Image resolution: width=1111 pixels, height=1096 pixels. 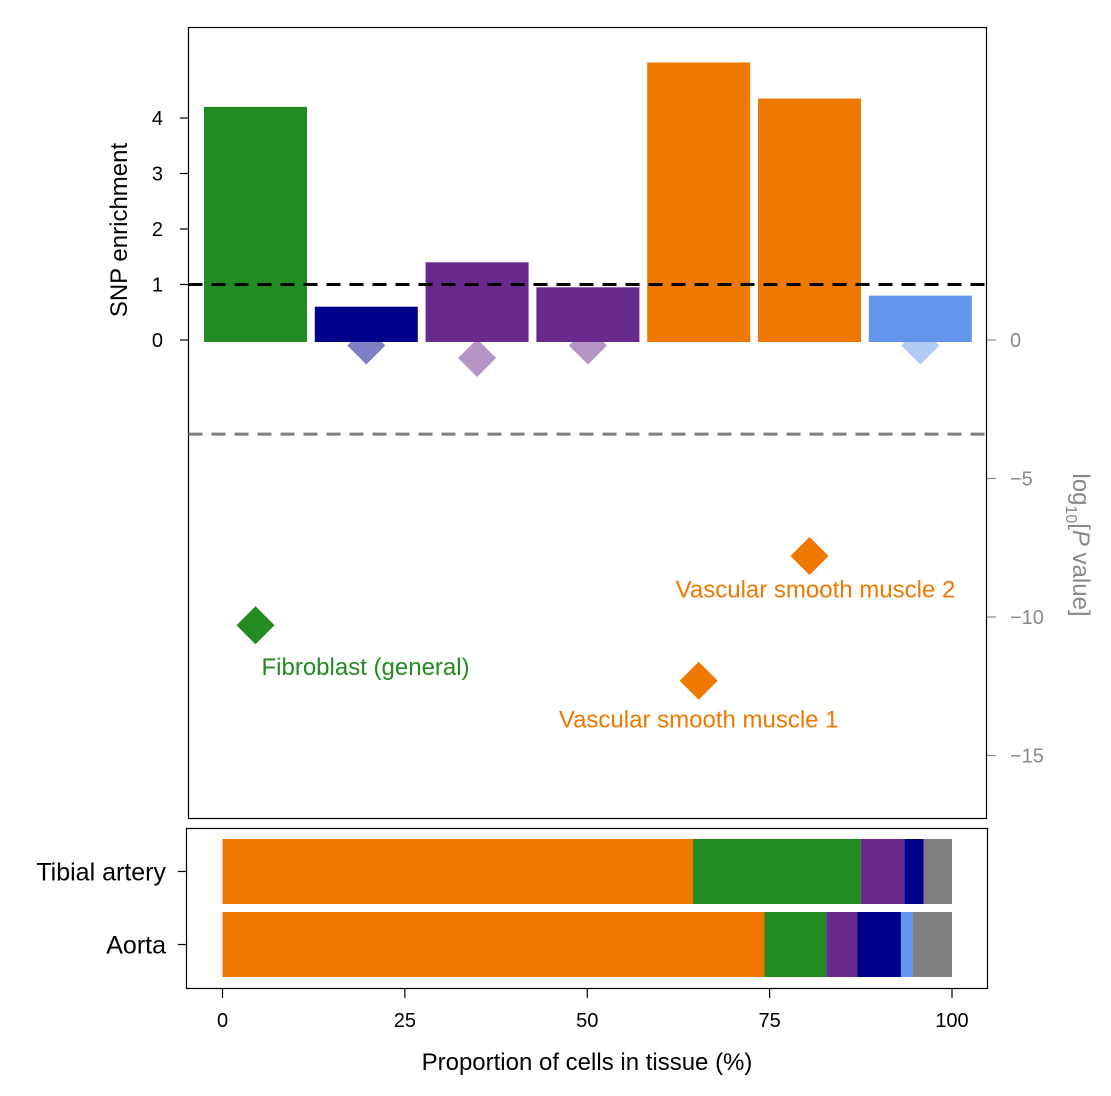 What do you see at coordinates (157, 119) in the screenshot?
I see `enrichment-y-tick-label: 4` at bounding box center [157, 119].